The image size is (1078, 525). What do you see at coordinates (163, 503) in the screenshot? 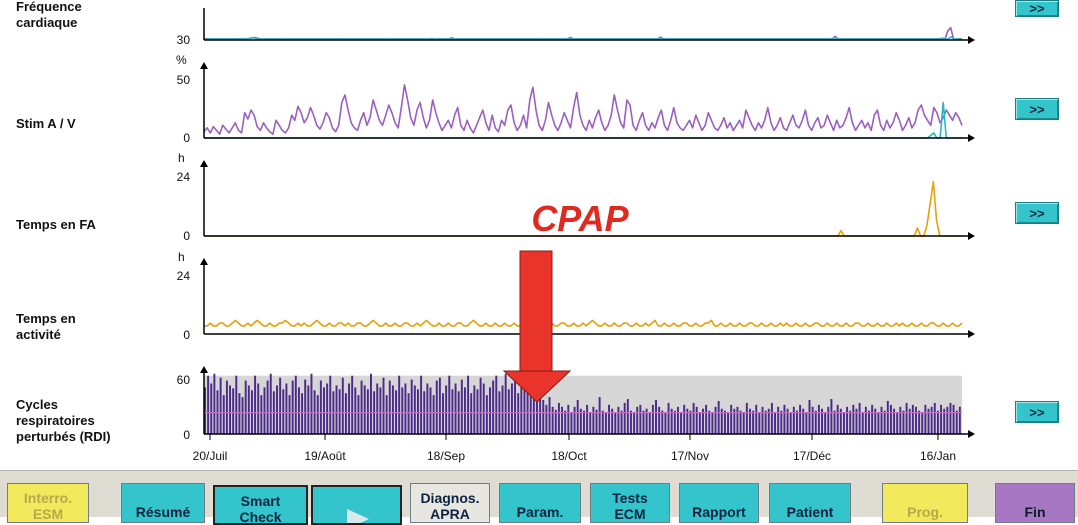
I see `resume-button: Résumé` at bounding box center [163, 503].